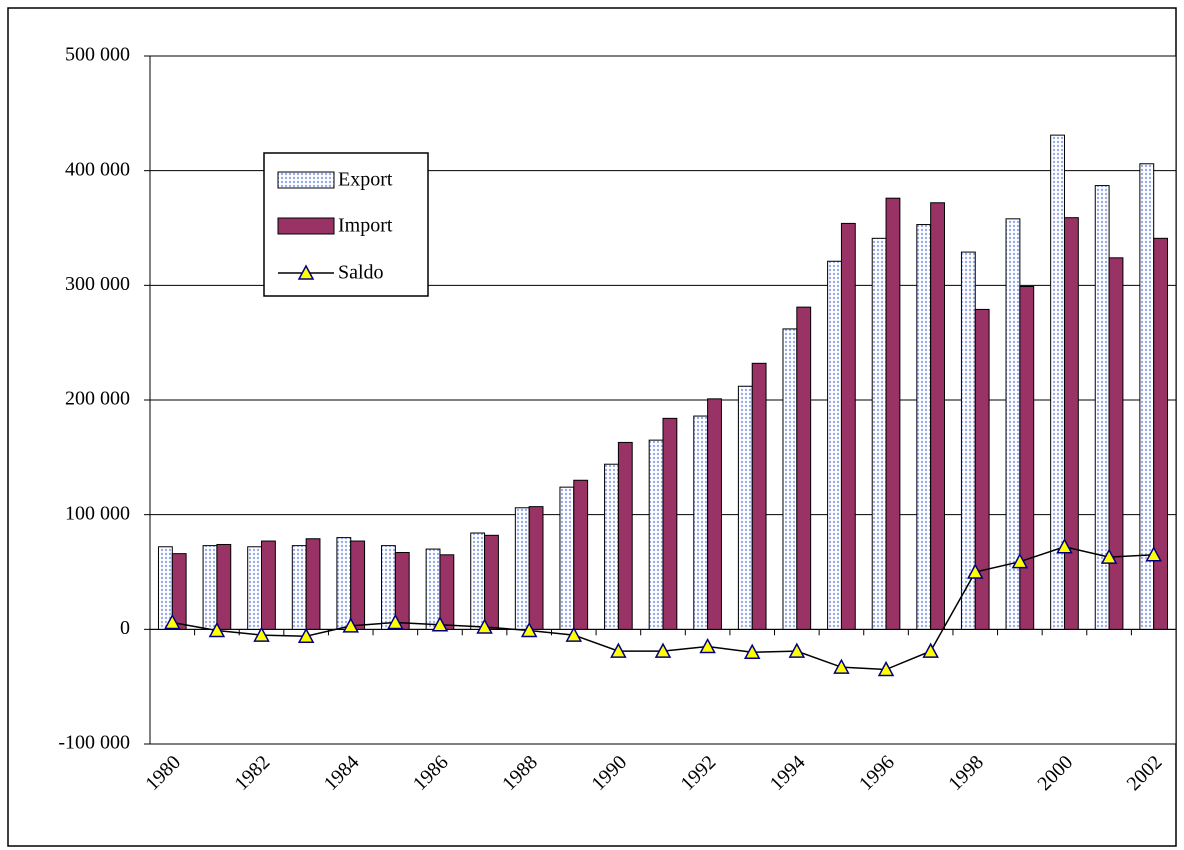  I want to click on x-tick-label: 1984, so click(342, 773).